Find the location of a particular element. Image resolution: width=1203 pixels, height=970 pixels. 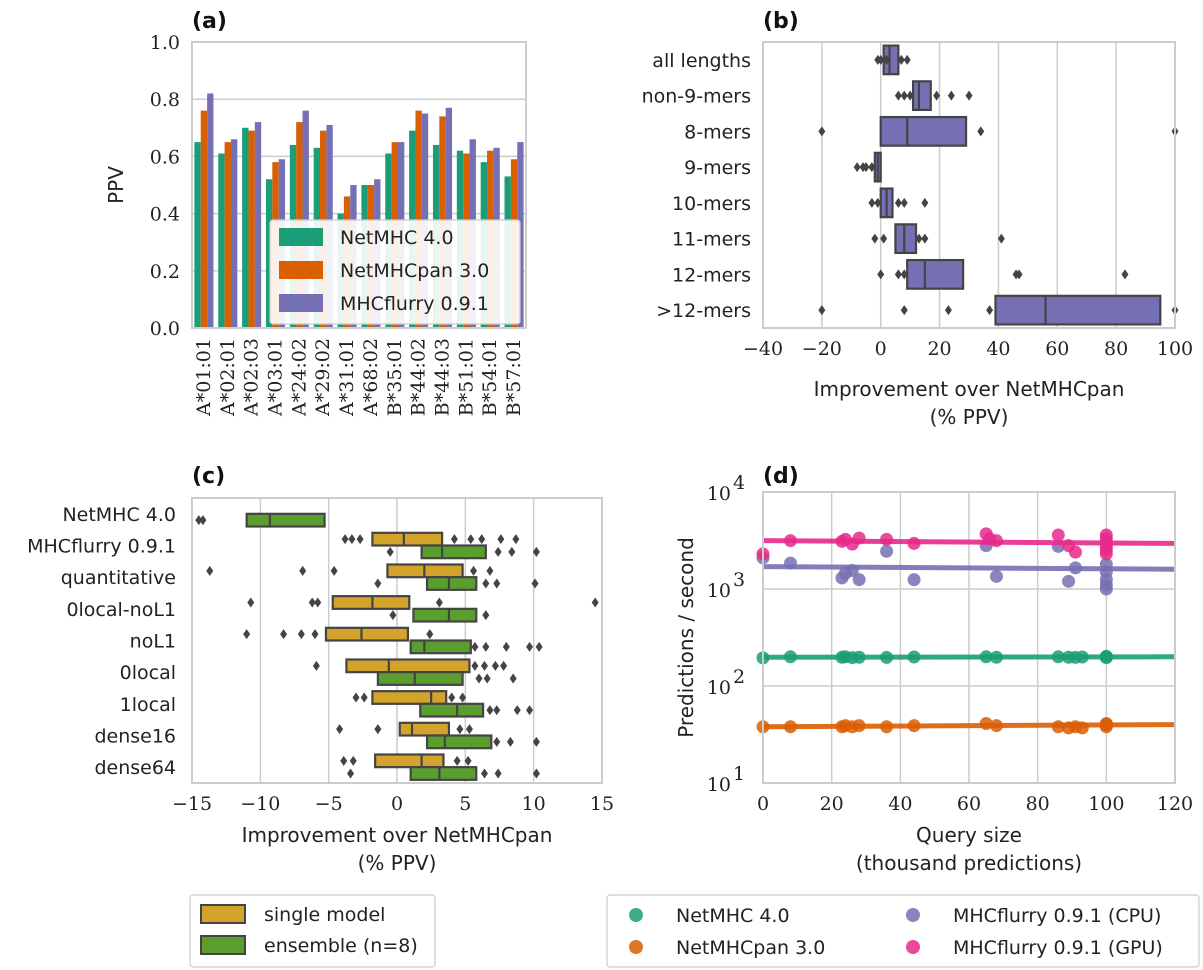

x-tick-label: −10 is located at coordinates (260, 804).